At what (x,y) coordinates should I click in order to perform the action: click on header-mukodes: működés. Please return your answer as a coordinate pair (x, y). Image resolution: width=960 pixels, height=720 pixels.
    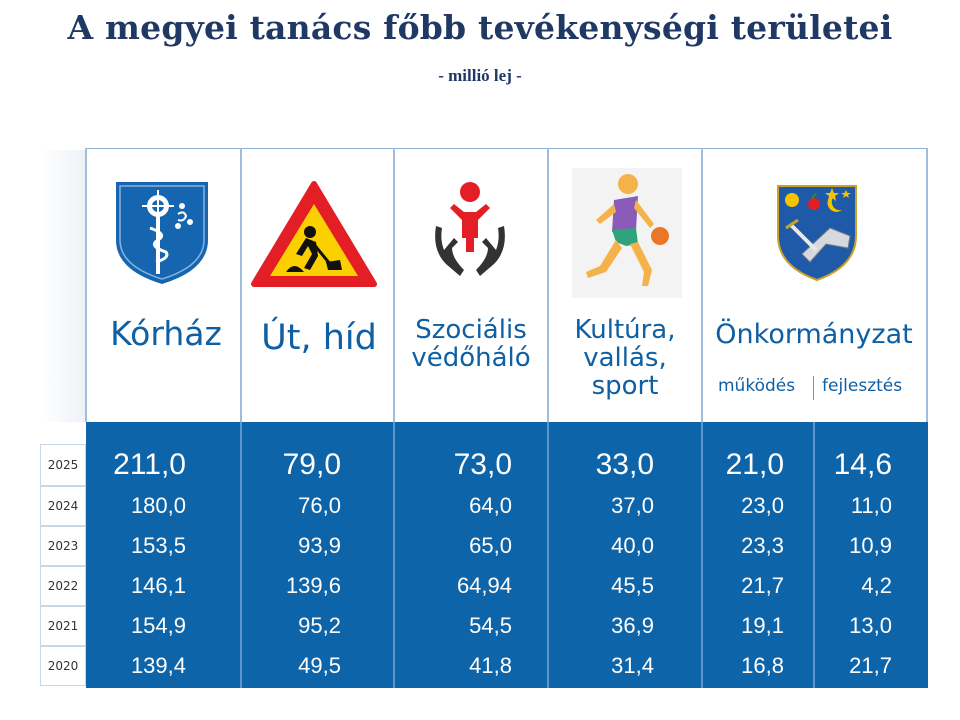
    Looking at the image, I should click on (757, 386).